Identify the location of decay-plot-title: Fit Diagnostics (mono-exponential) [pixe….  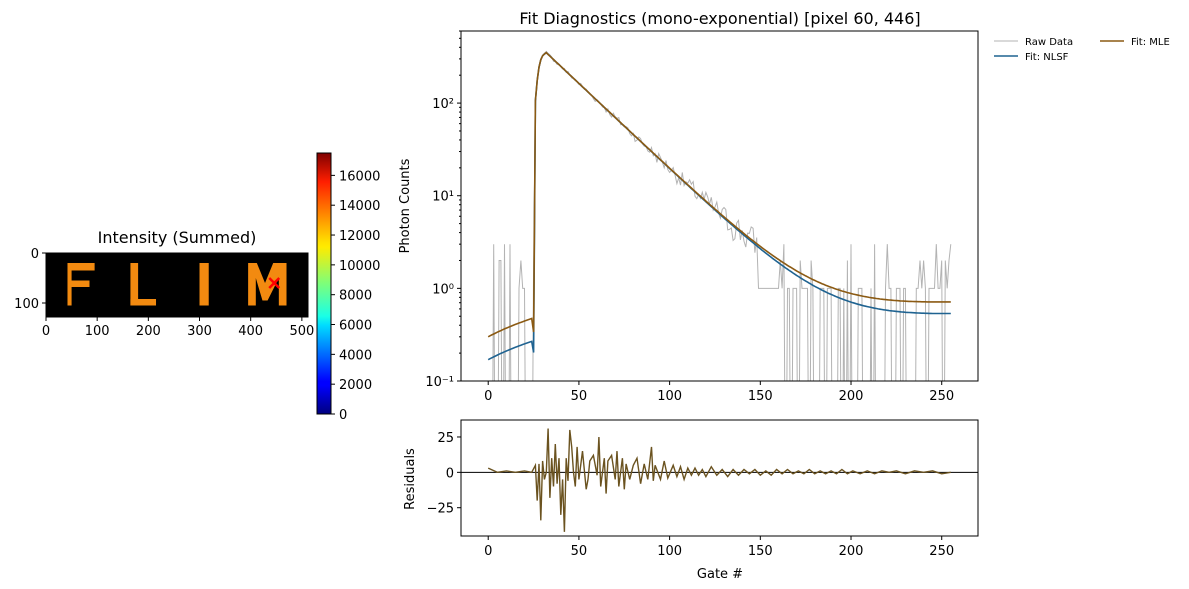
(719, 18).